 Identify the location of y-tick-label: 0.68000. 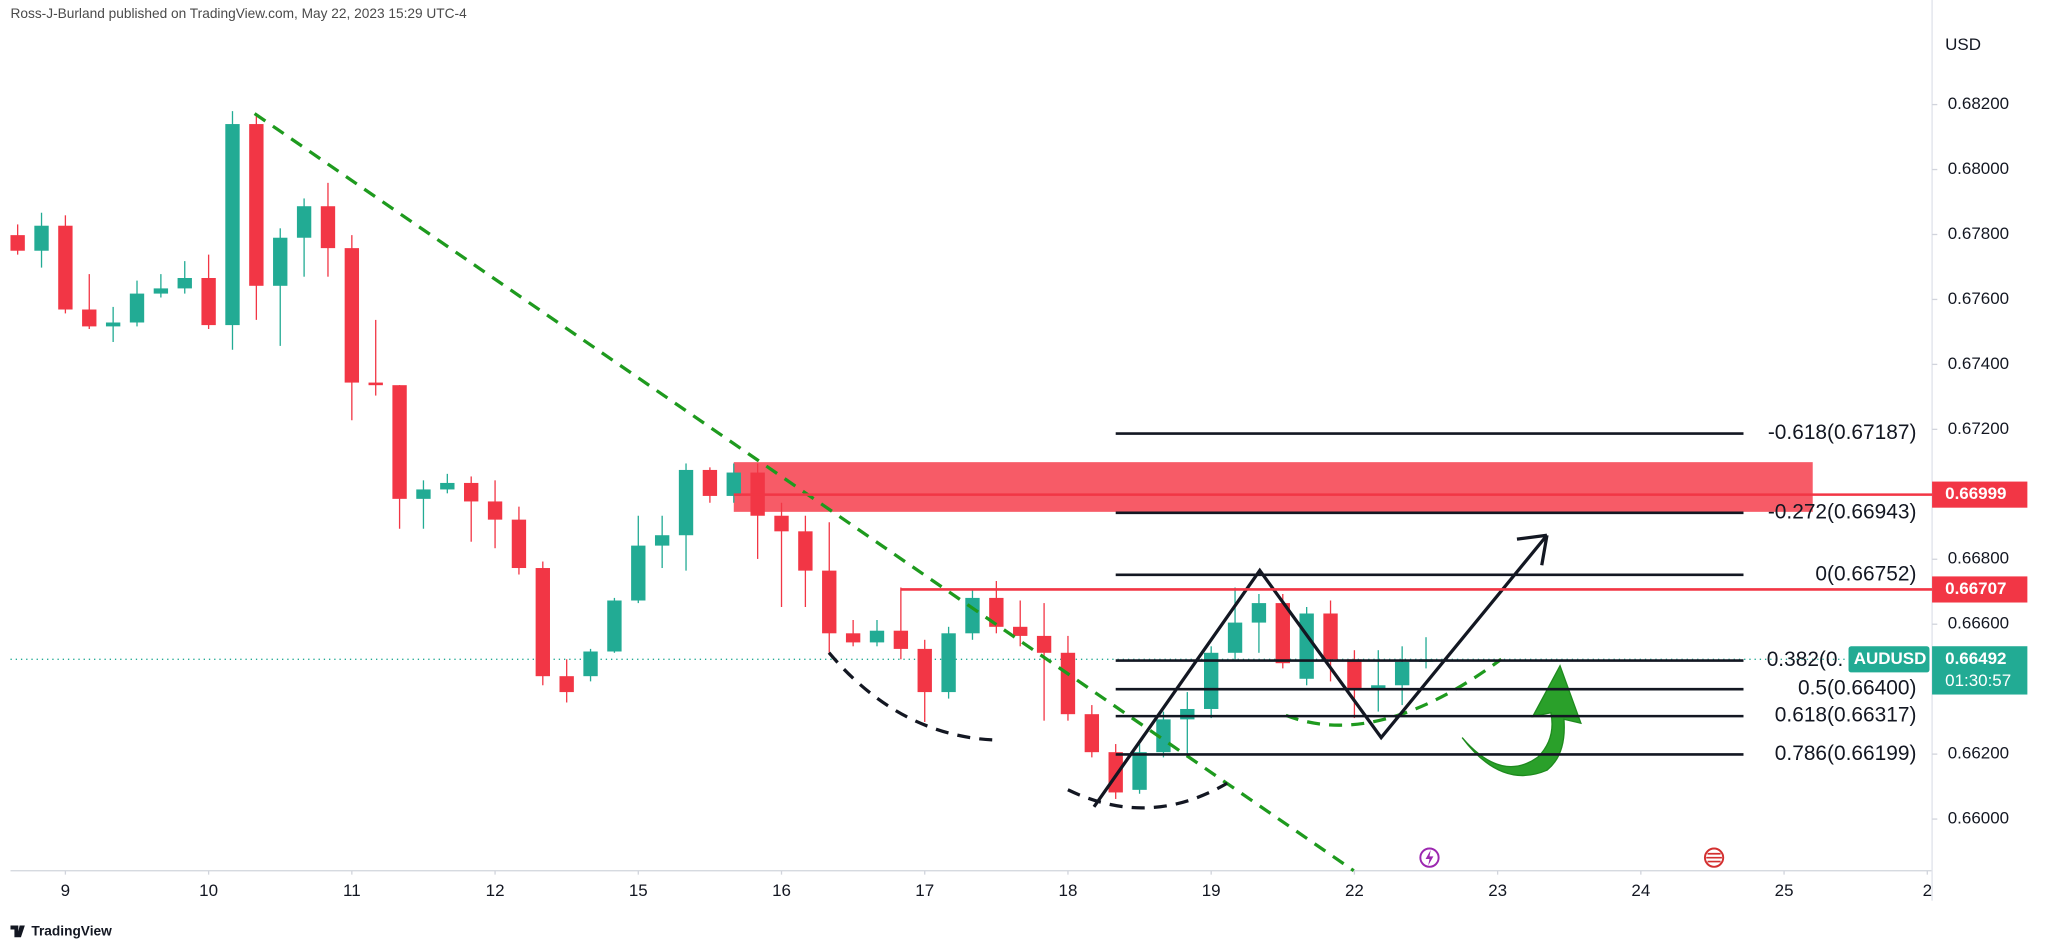
(1978, 168).